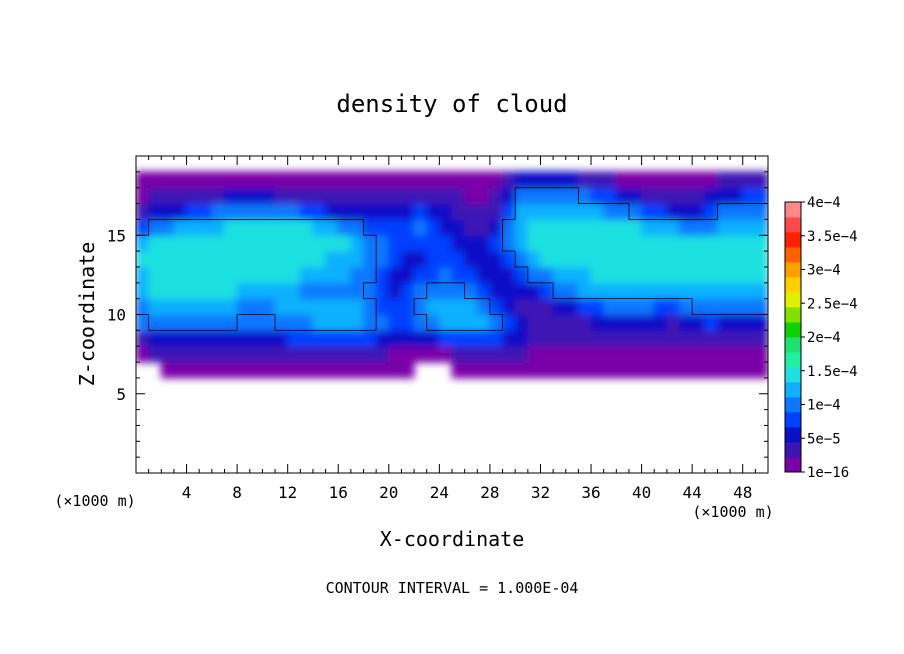 This screenshot has height=654, width=904. What do you see at coordinates (489, 492) in the screenshot?
I see `x-tick-label: 28` at bounding box center [489, 492].